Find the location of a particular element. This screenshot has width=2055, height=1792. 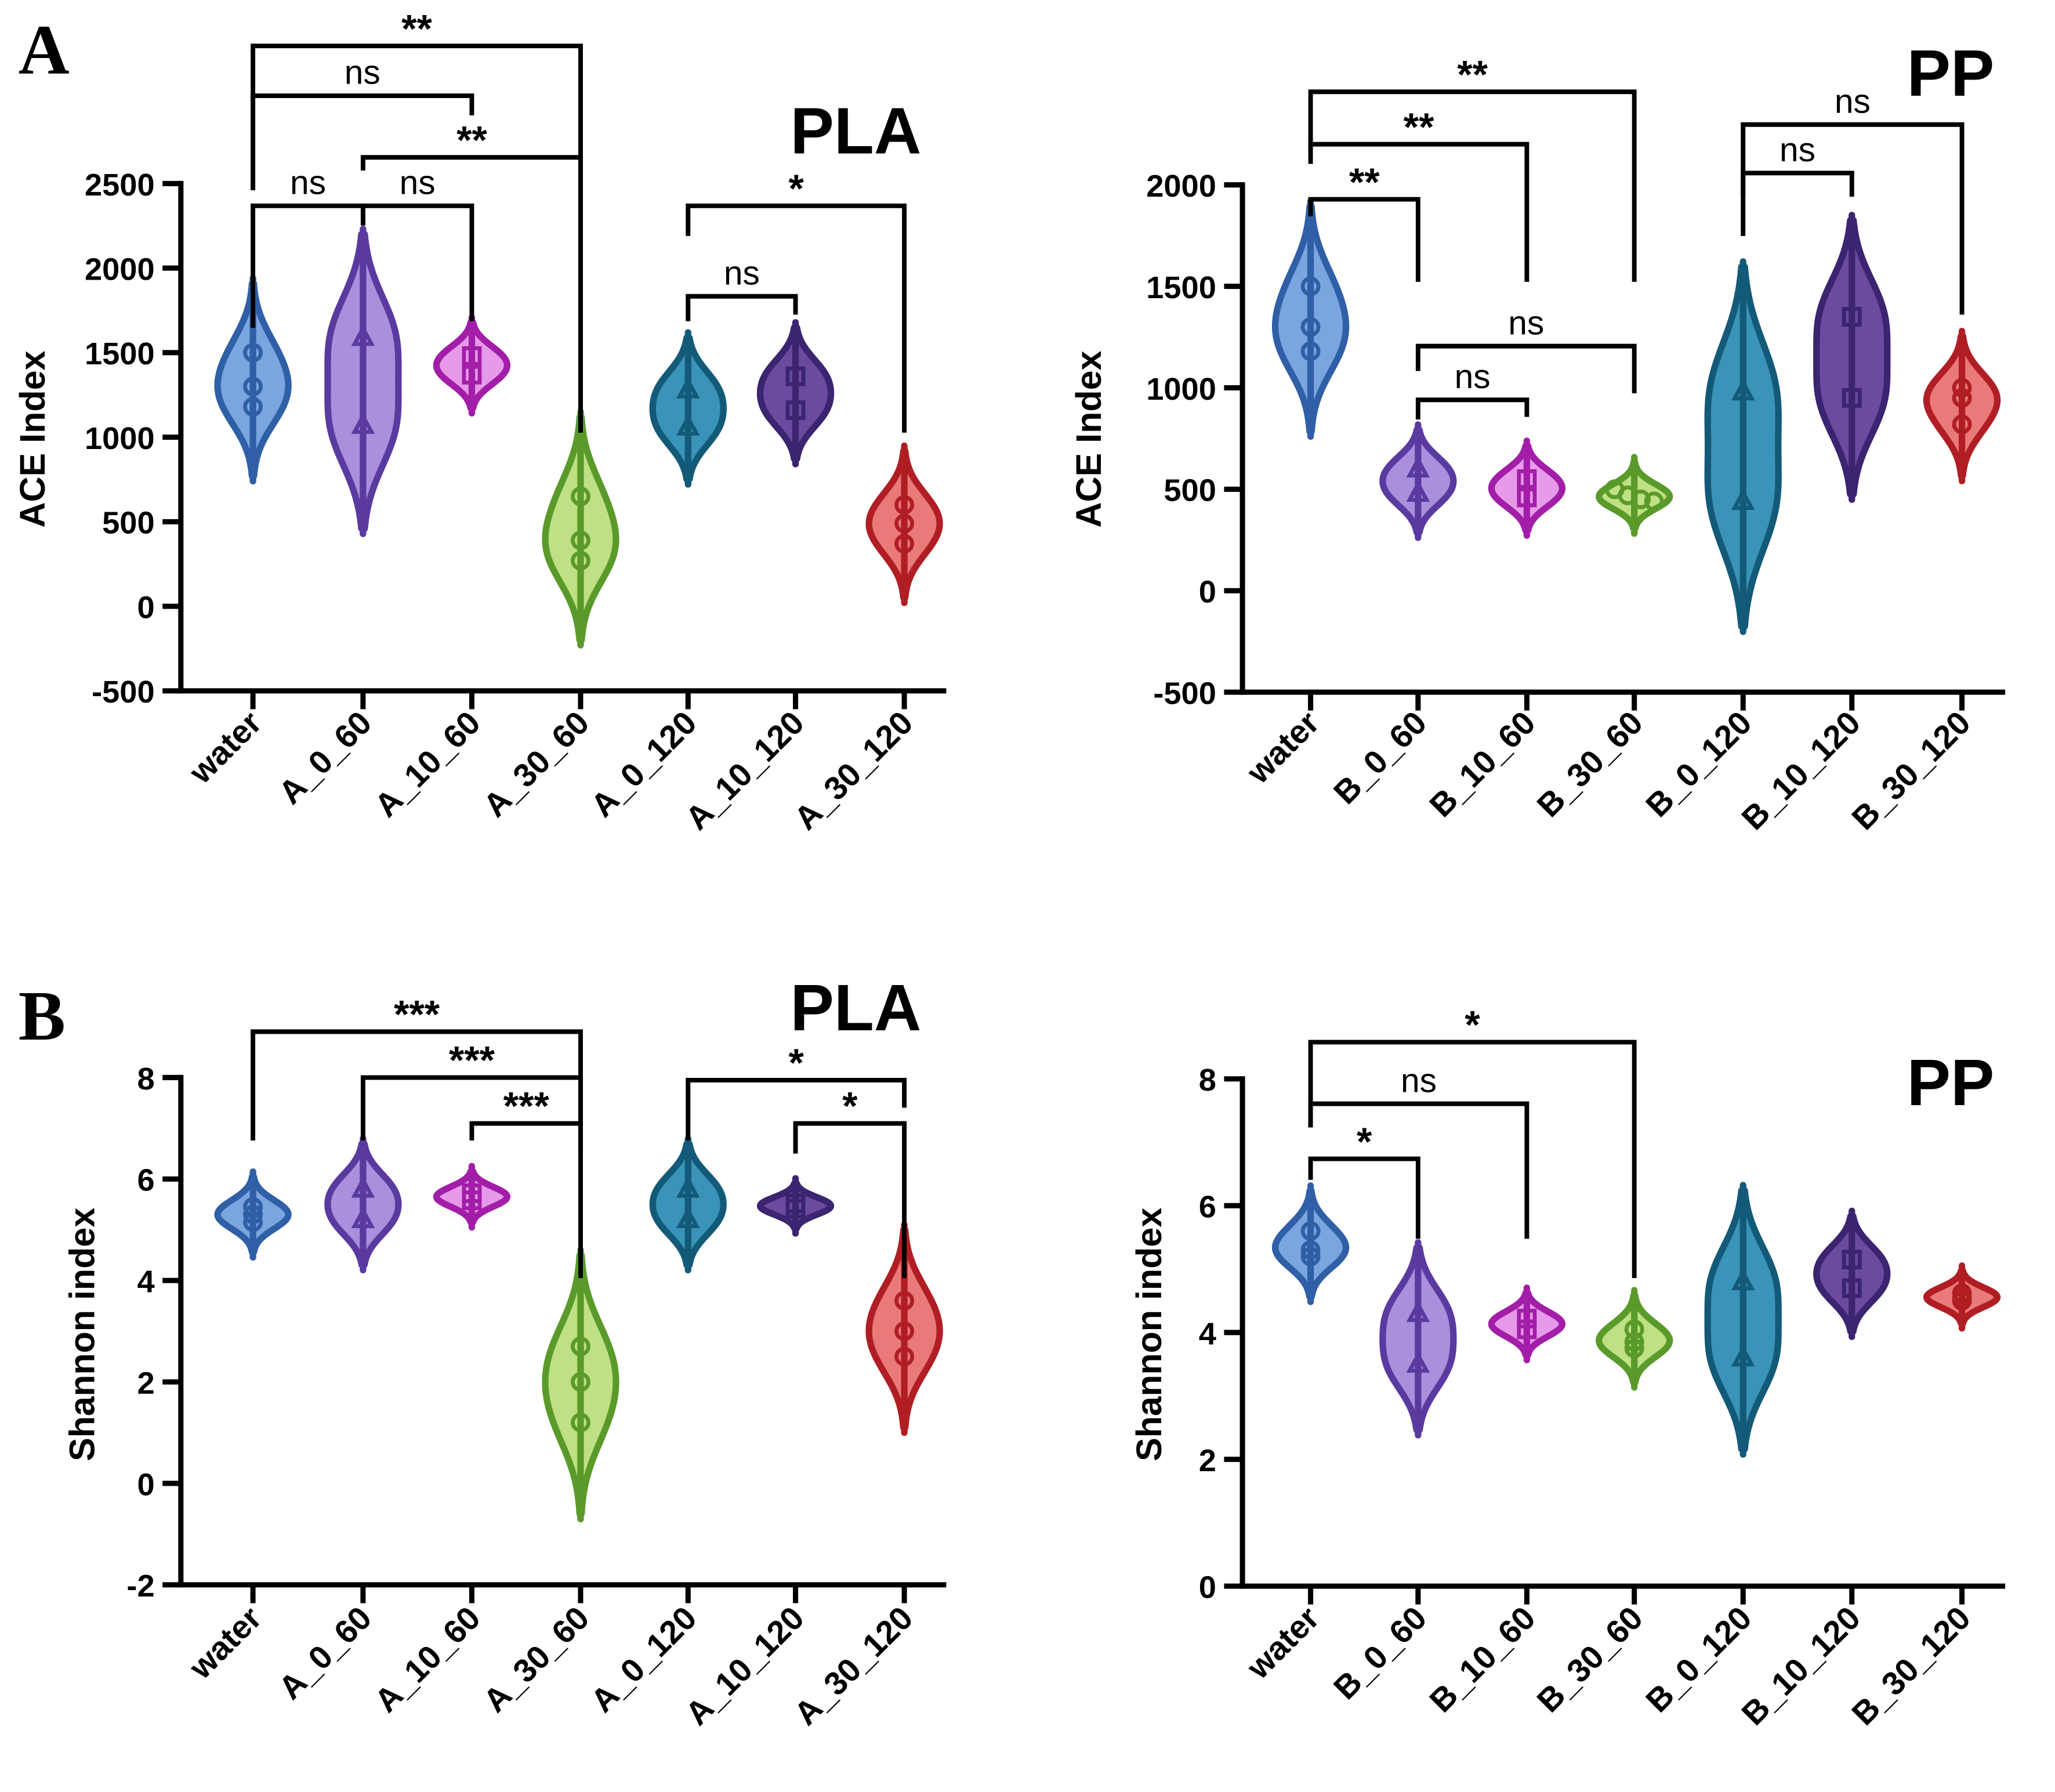

y-tick-label: -500 is located at coordinates (124, 692).